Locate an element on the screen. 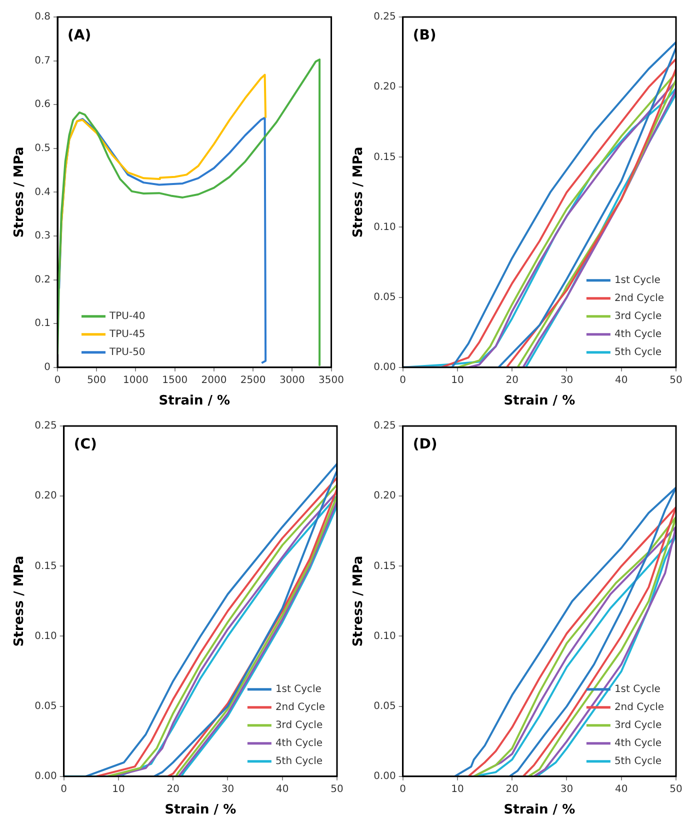  x-tick-label: 2500 is located at coordinates (253, 380).